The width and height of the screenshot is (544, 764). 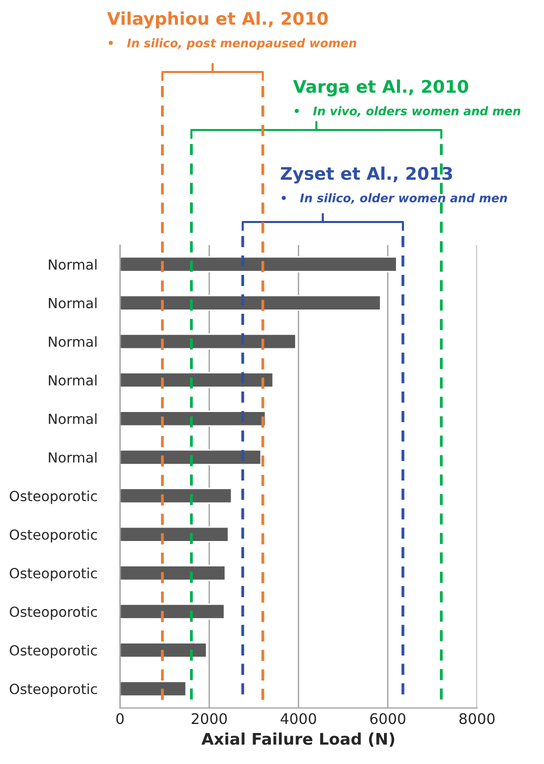 I want to click on x-tick-label: 2000, so click(x=209, y=718).